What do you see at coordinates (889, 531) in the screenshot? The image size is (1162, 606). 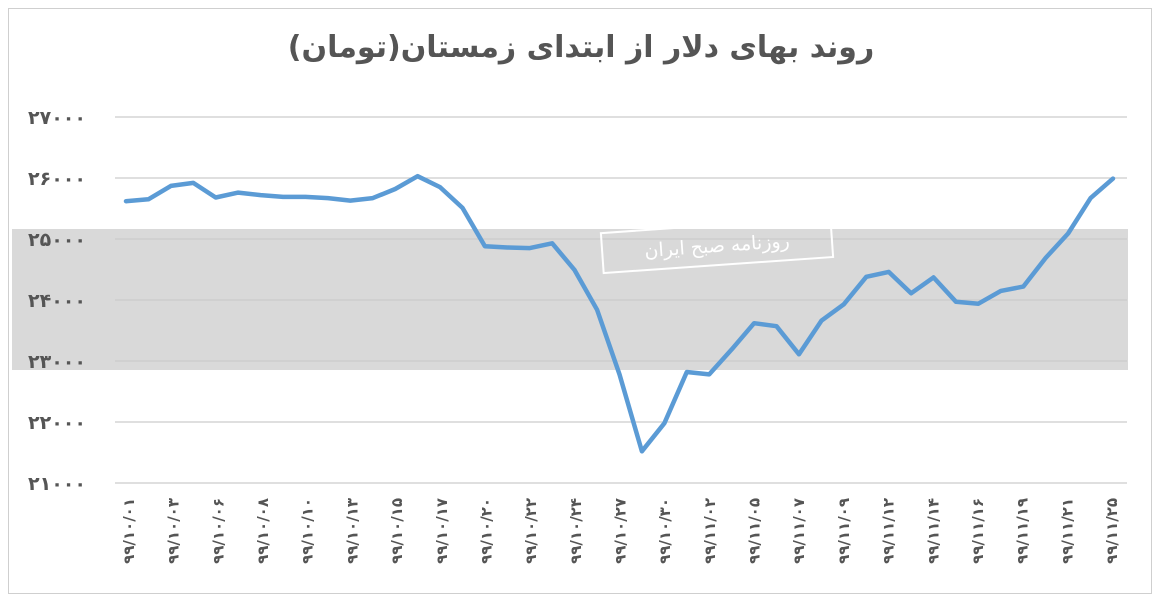 I see `x-tick-label: ۹۹/۱۱/۱۲` at bounding box center [889, 531].